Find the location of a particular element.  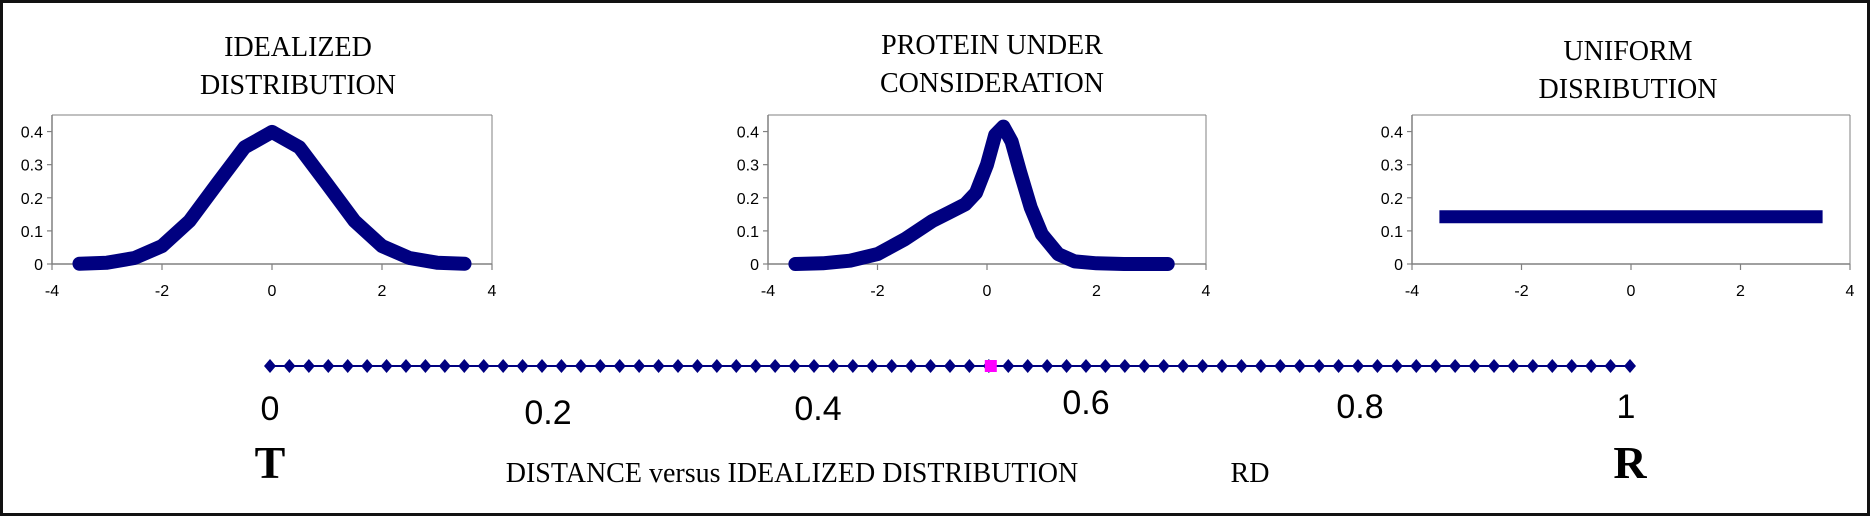

chart-title-line-2: DISTRIBUTION is located at coordinates (298, 85).